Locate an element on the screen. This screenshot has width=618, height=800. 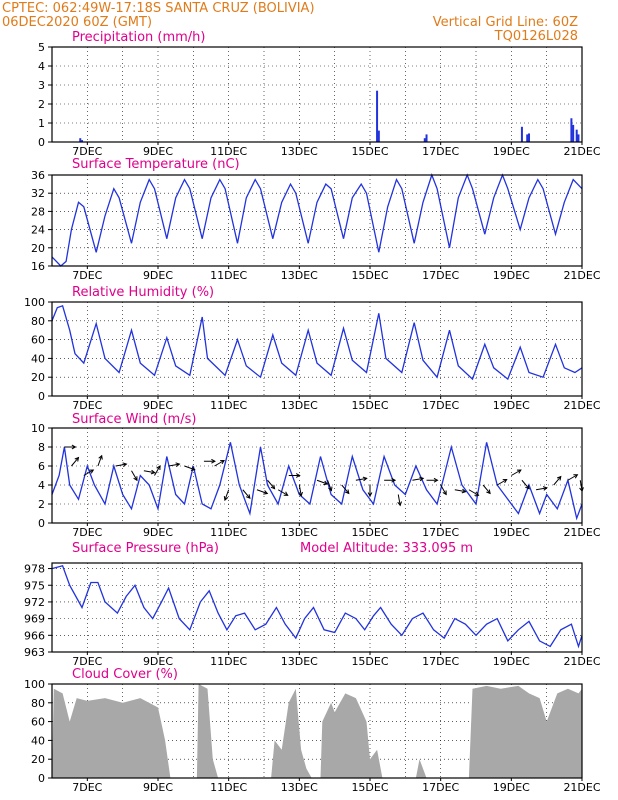
cloud-xtick-label: 15DEC is located at coordinates (369, 787).